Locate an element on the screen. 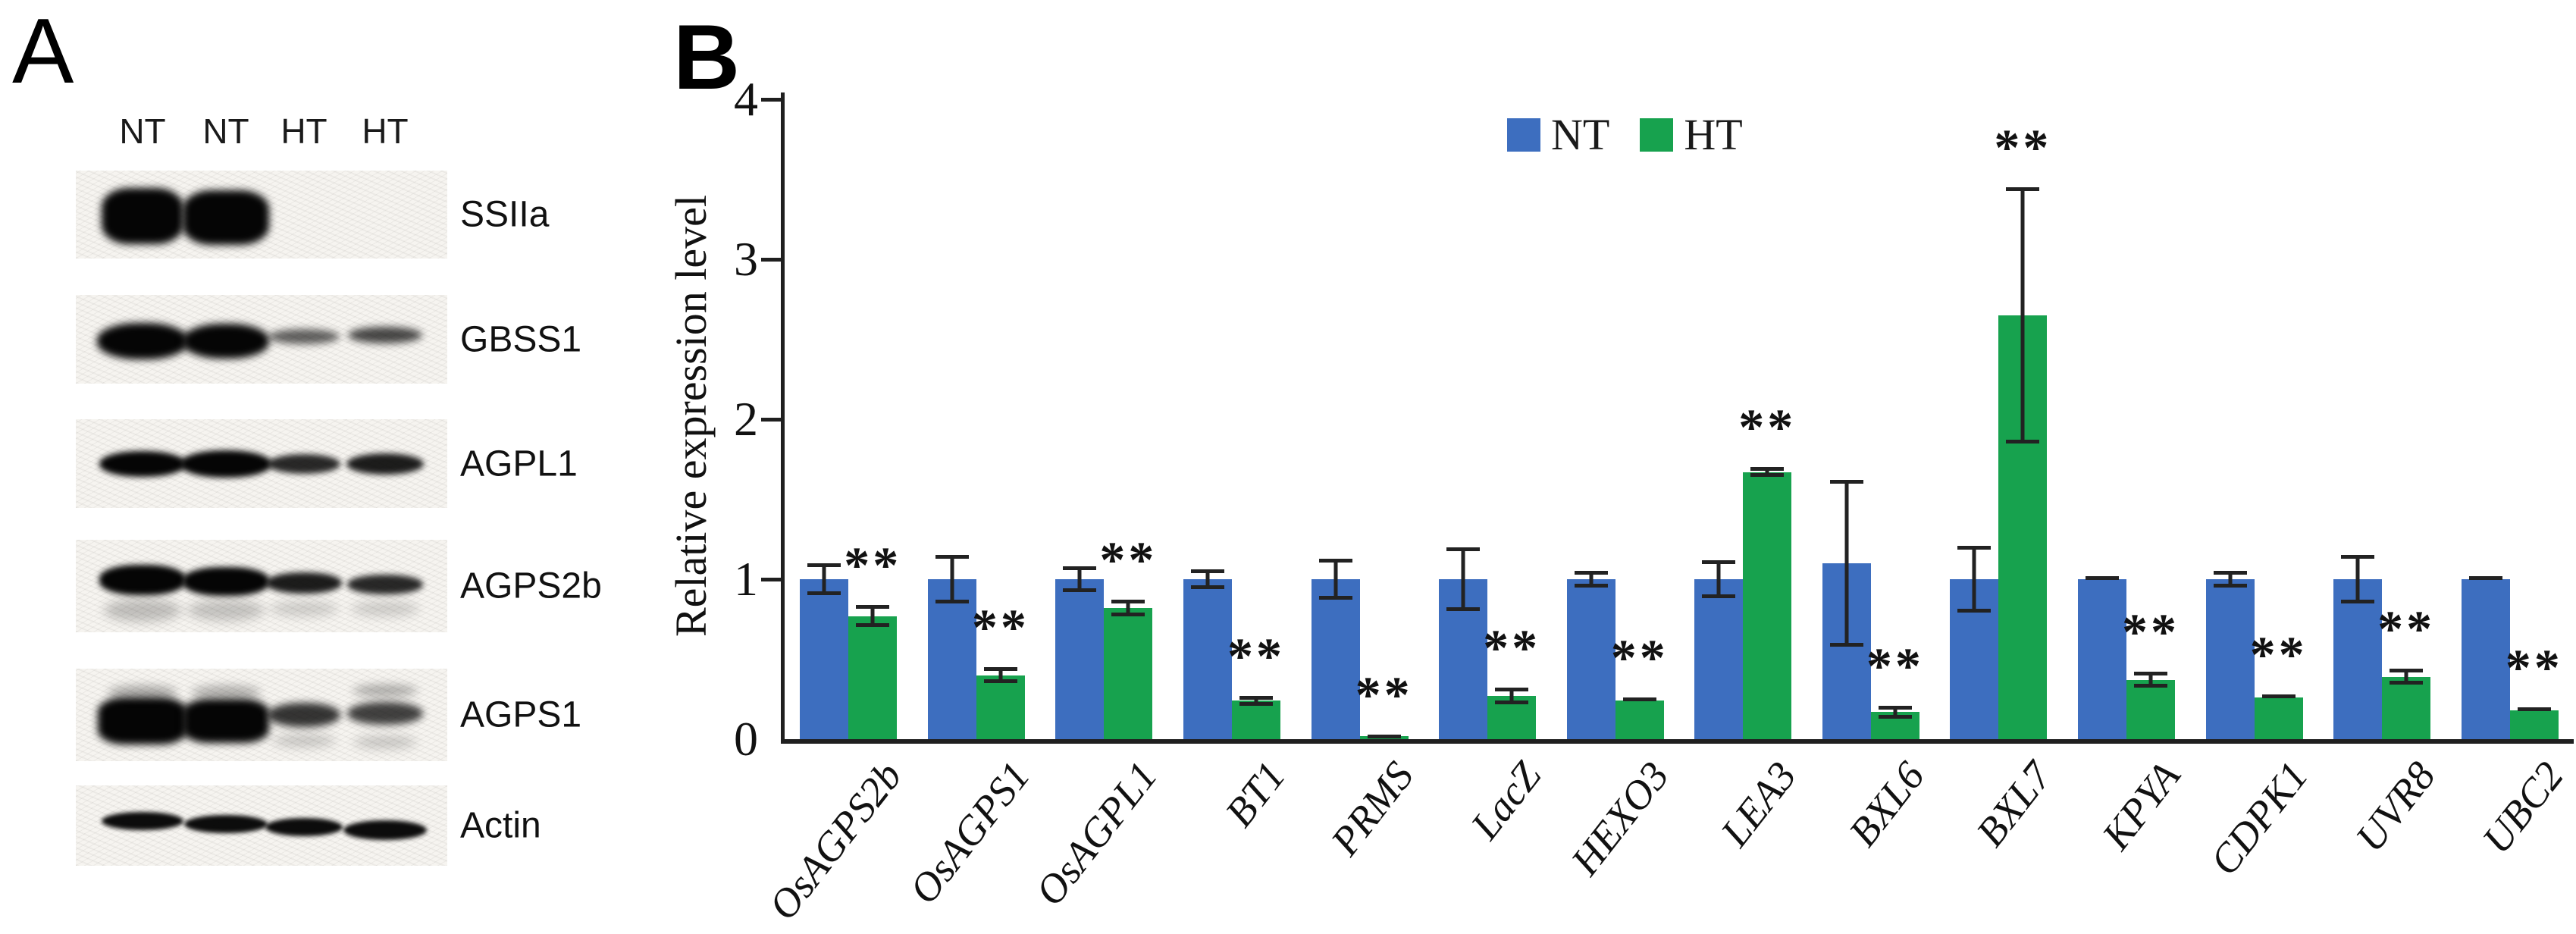  legend-label: NT is located at coordinates (1580, 134).